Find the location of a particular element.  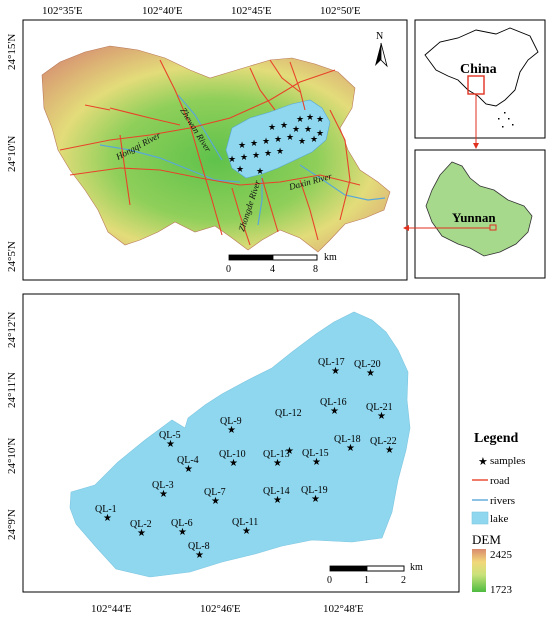

dem-title: DEM is located at coordinates (486, 539).